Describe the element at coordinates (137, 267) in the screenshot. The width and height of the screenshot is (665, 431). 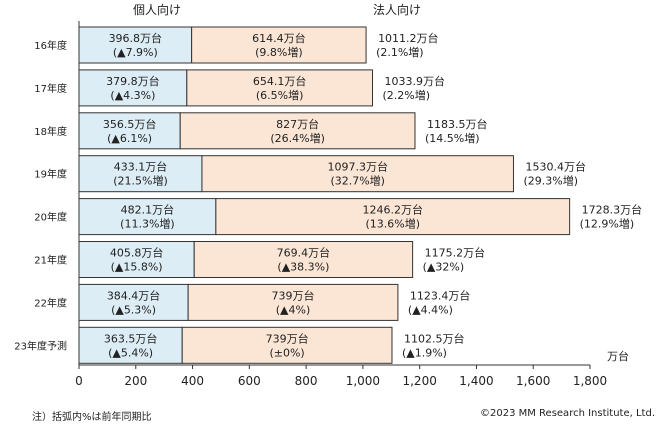
I see `data-label-personal-change: (▲15.8%)` at that location.